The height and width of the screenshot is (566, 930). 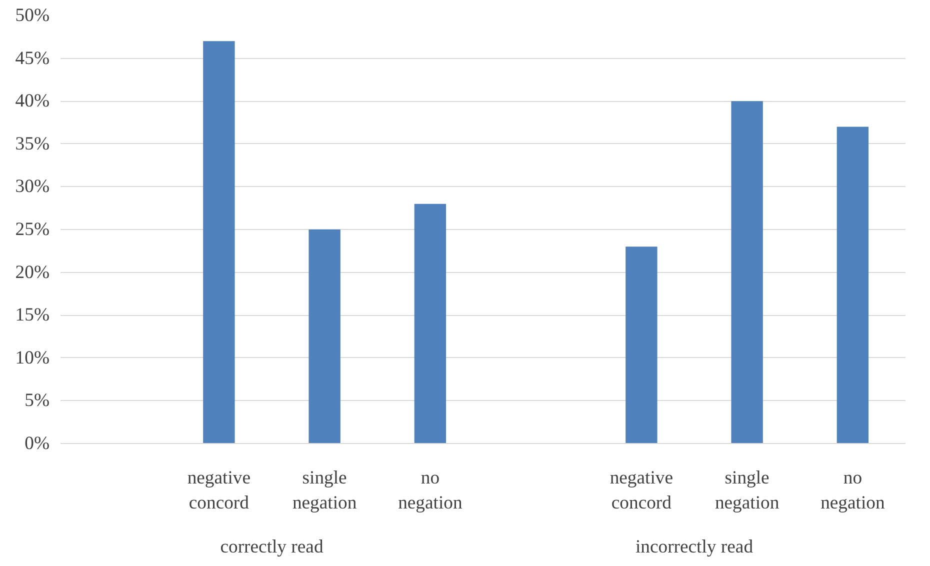 I want to click on y-tick-label: 30%, so click(x=32, y=187).